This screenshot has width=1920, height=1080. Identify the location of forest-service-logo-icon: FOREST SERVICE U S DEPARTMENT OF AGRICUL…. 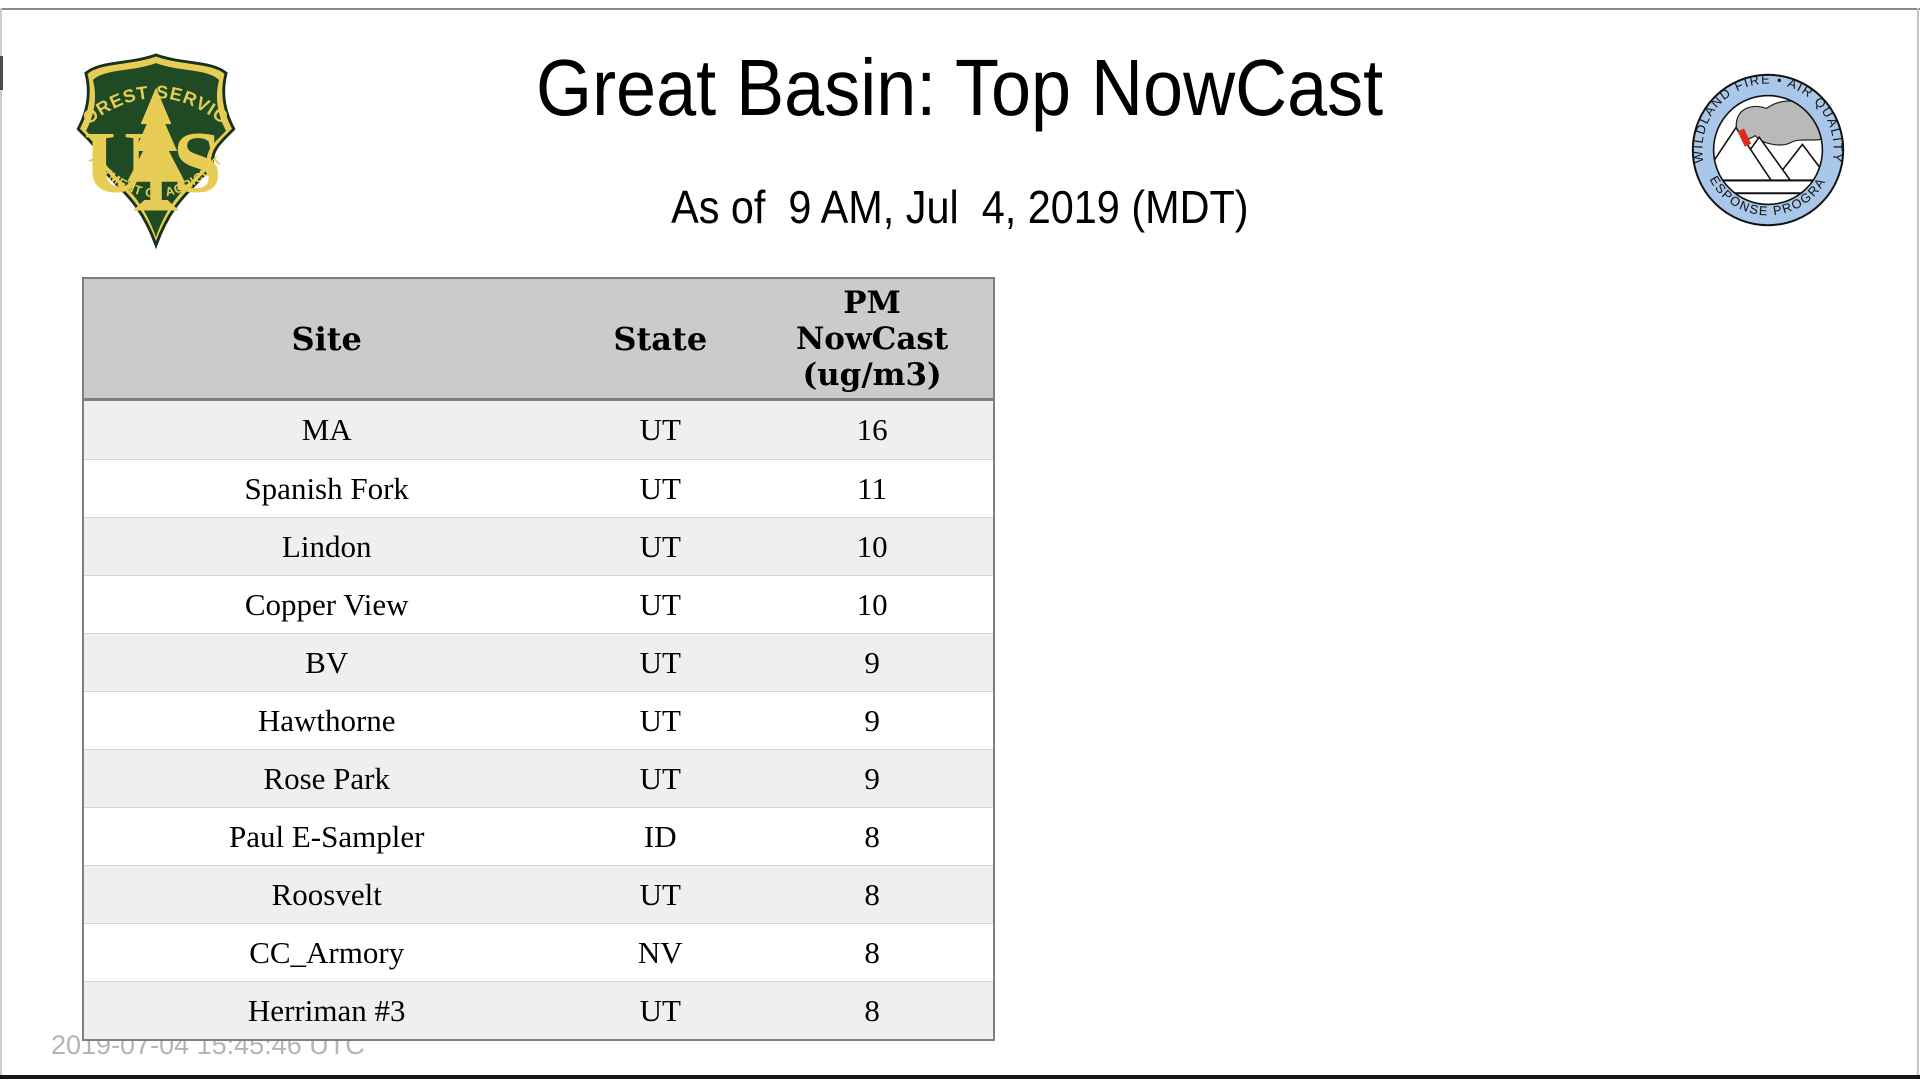
(148, 147).